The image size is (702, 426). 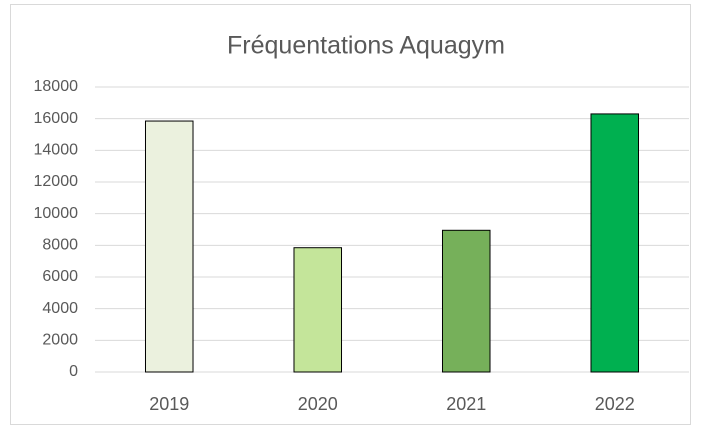 I want to click on x-tick-label: 2019, so click(x=169, y=404).